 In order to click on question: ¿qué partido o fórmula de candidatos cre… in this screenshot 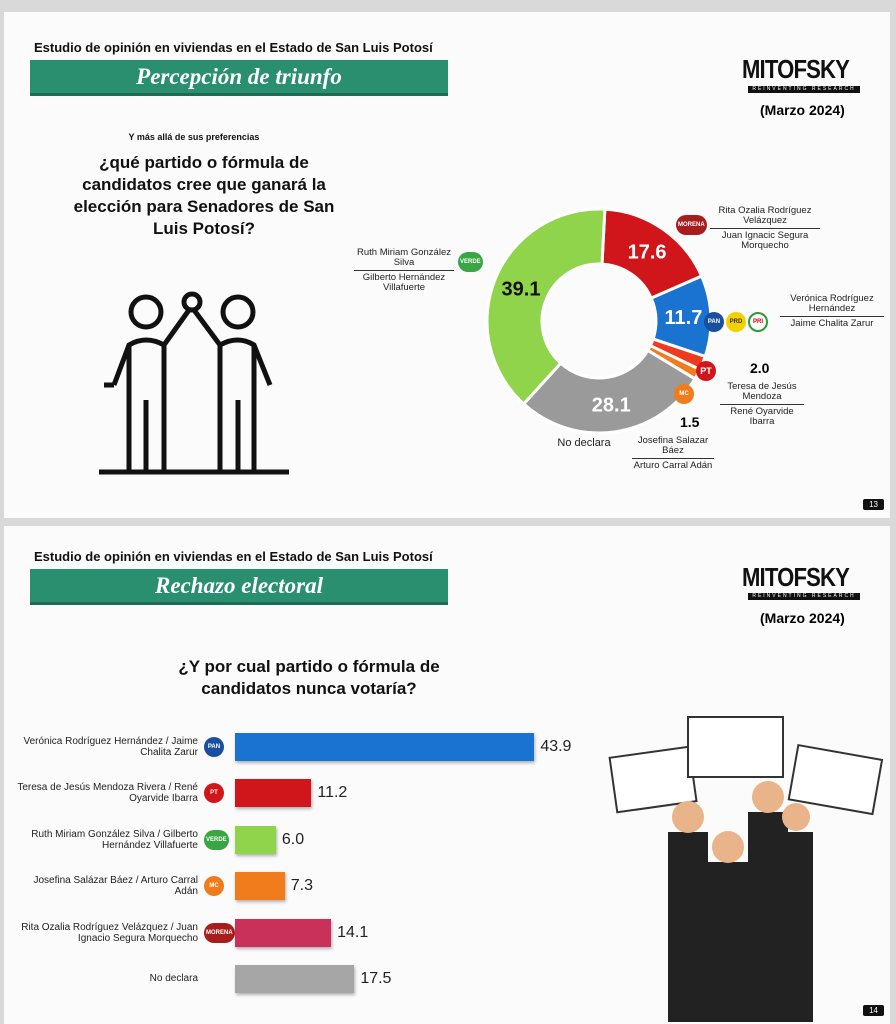, I will do `click(204, 195)`.